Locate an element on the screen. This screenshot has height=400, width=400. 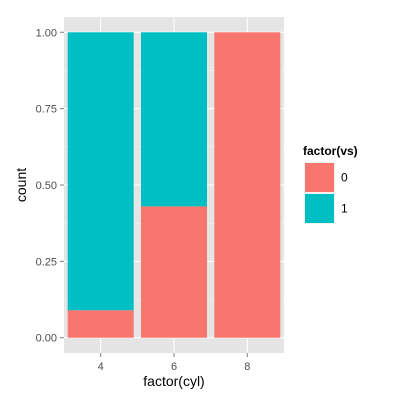
x-tick-label: 4 is located at coordinates (101, 367).